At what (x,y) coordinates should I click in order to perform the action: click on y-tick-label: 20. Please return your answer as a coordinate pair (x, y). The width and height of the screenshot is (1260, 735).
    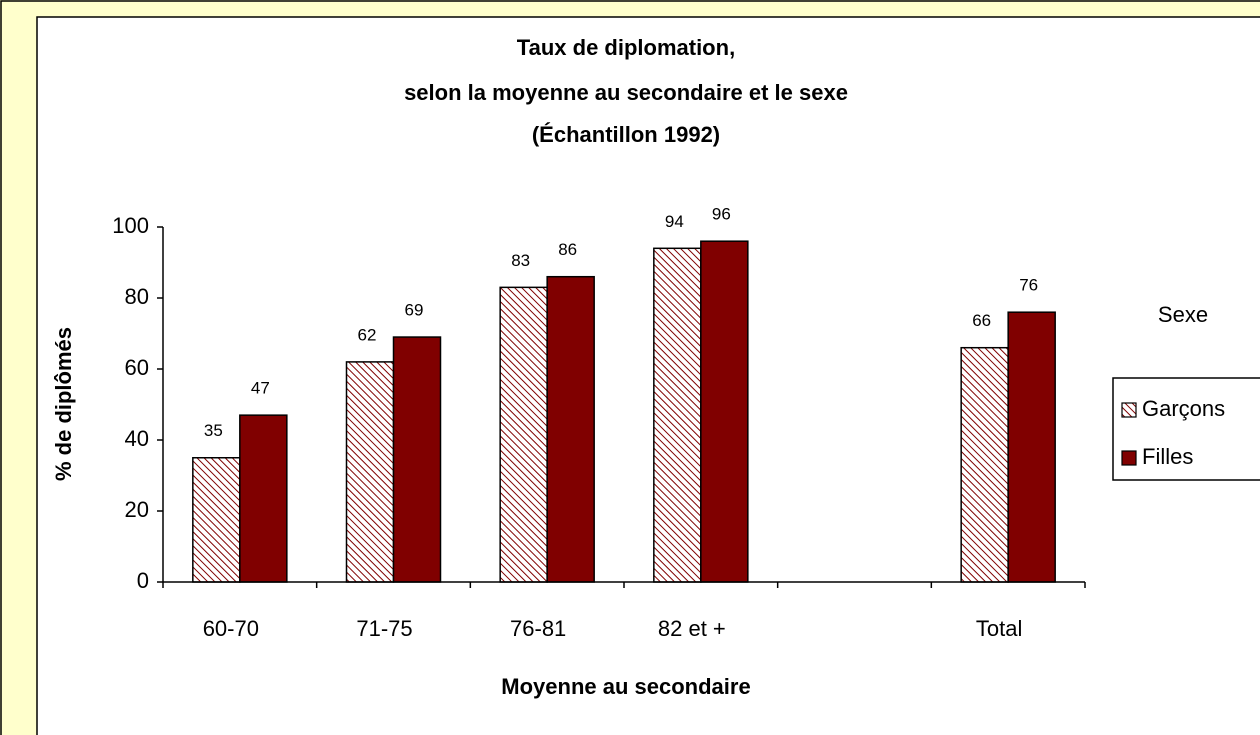
    Looking at the image, I should click on (137, 509).